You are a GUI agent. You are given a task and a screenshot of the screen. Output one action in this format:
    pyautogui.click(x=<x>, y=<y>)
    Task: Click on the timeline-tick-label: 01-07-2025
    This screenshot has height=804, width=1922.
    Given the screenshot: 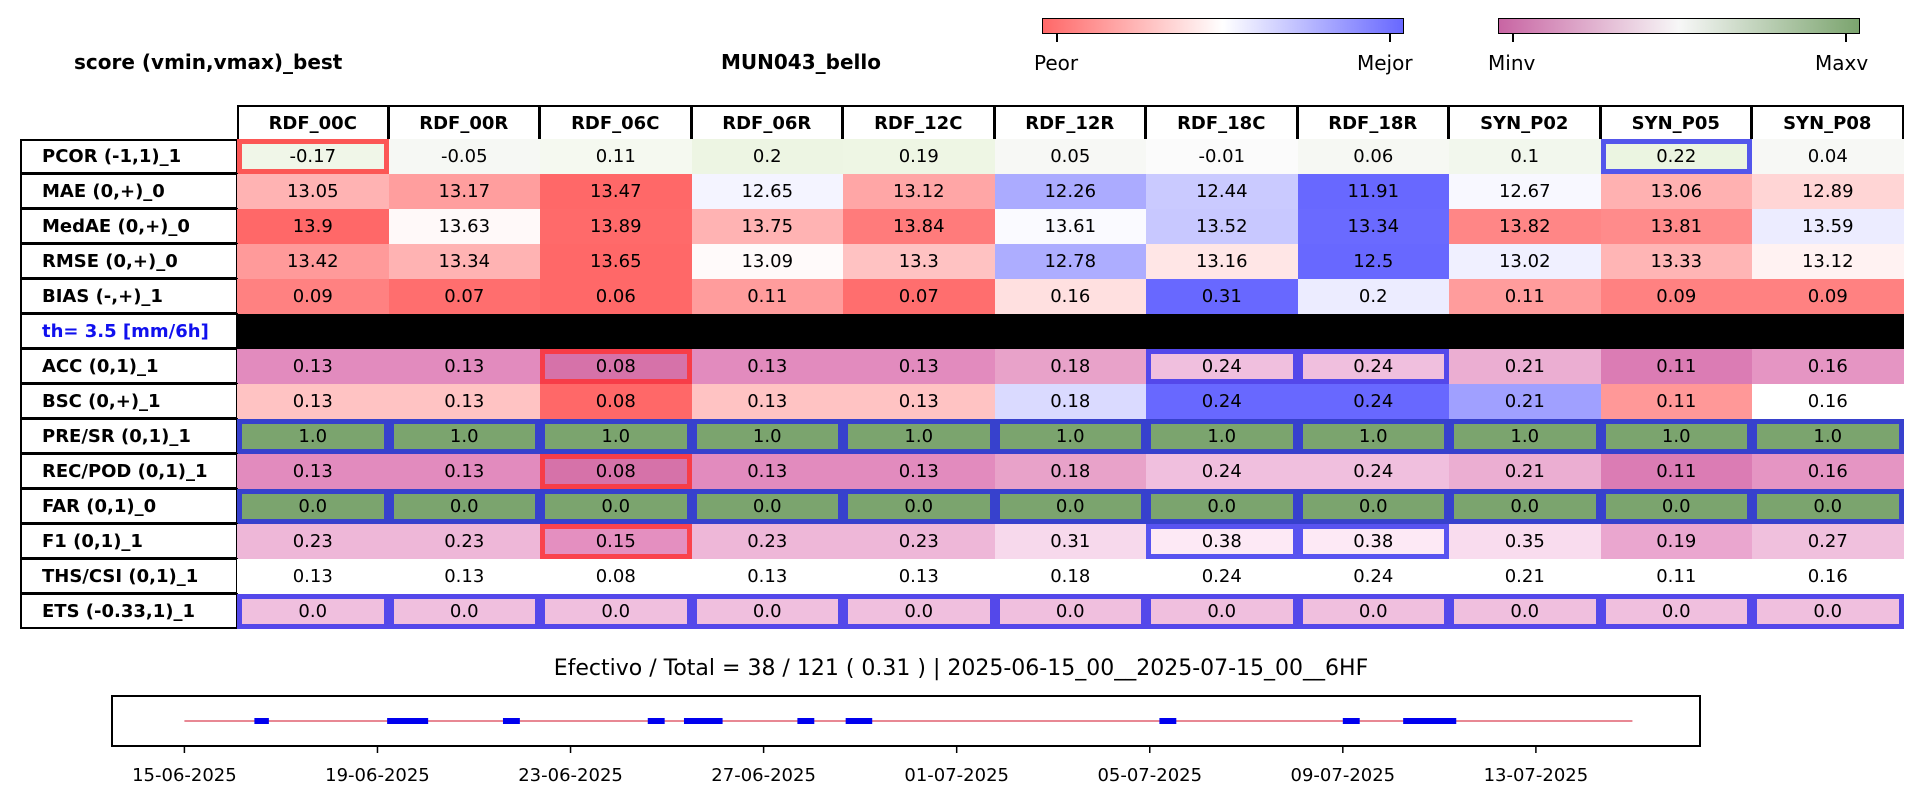 What is the action you would take?
    pyautogui.click(x=956, y=775)
    